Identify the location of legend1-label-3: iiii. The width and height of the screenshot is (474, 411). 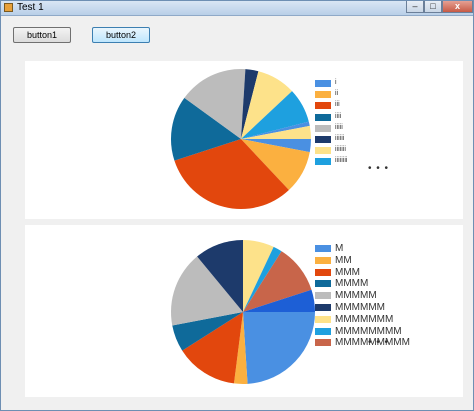
(338, 116).